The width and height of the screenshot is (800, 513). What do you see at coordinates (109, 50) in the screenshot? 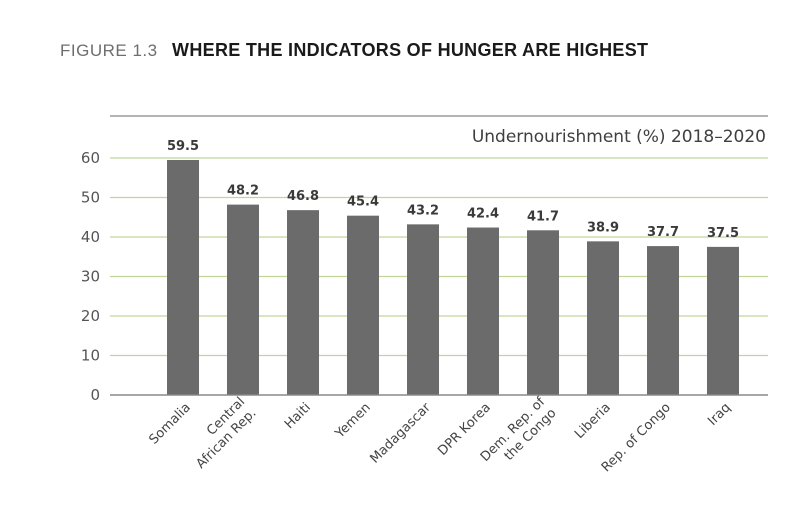
I see `figure-label: FIGURE 1.3` at bounding box center [109, 50].